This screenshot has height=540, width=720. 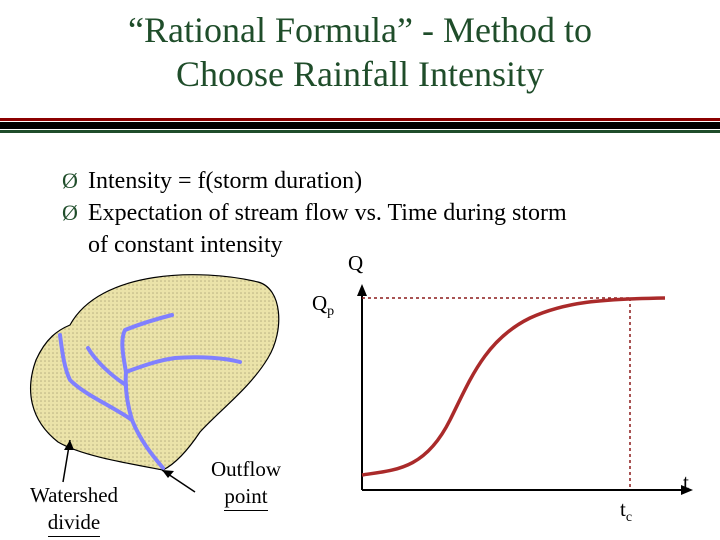 I want to click on title-rule-black, so click(x=360, y=125).